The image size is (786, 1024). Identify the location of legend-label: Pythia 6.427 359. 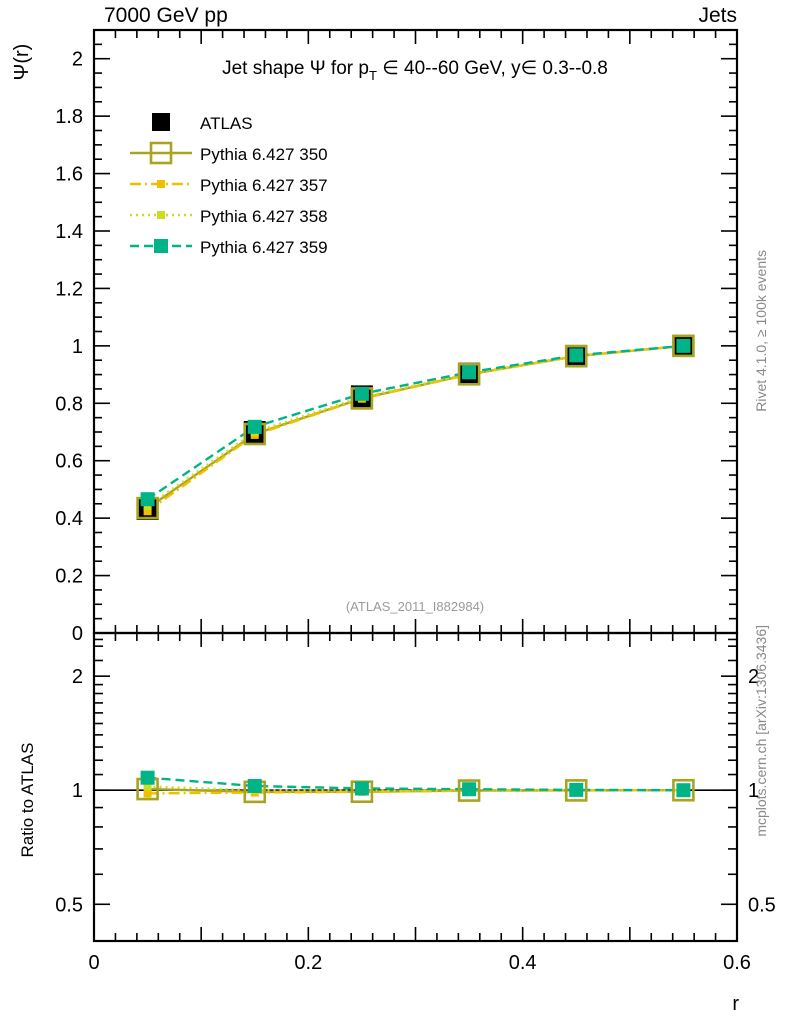
(264, 247).